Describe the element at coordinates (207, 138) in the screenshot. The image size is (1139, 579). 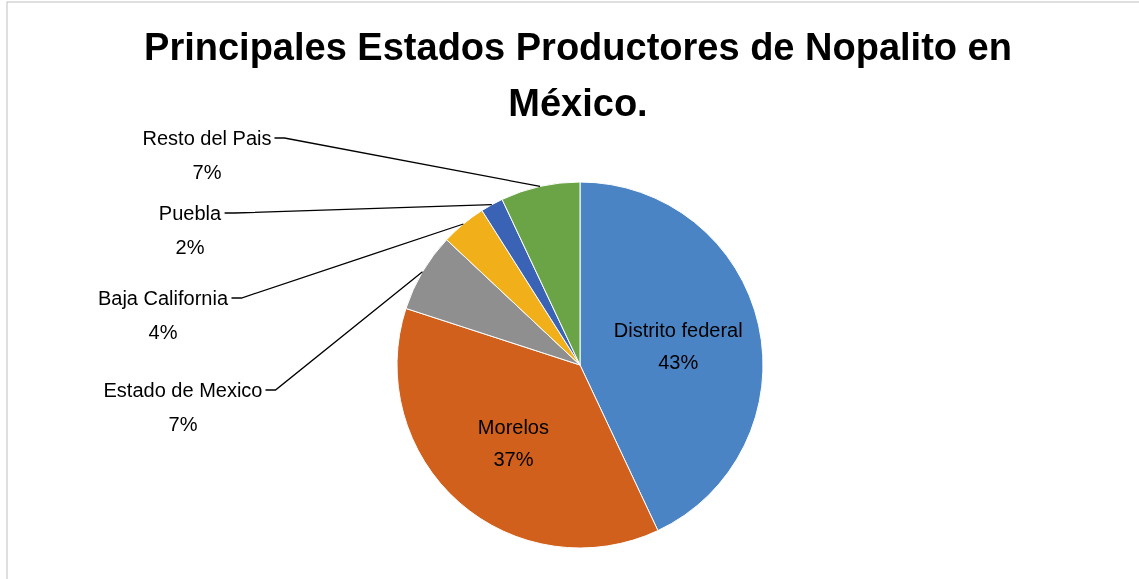
I see `slice-label: Resto del Pais` at that location.